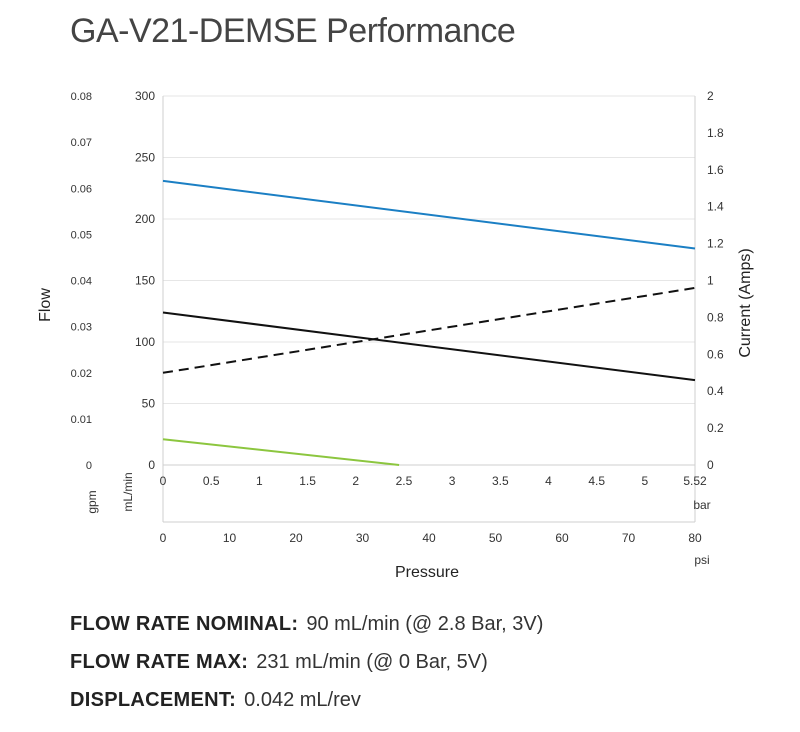 The height and width of the screenshot is (732, 800). I want to click on y2-tick-label-amps: 2, so click(710, 96).